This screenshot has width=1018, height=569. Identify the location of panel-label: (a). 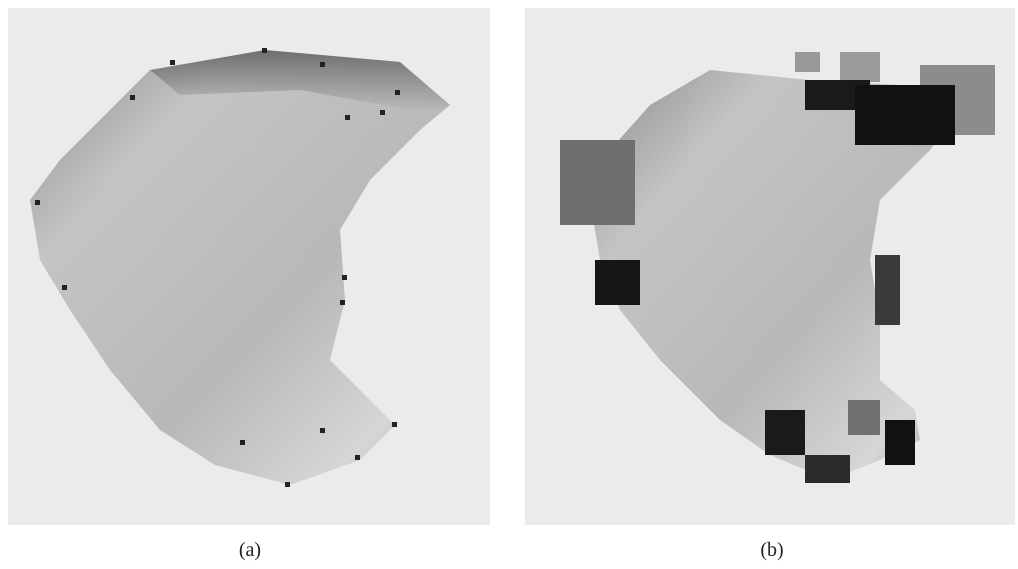
(250, 550).